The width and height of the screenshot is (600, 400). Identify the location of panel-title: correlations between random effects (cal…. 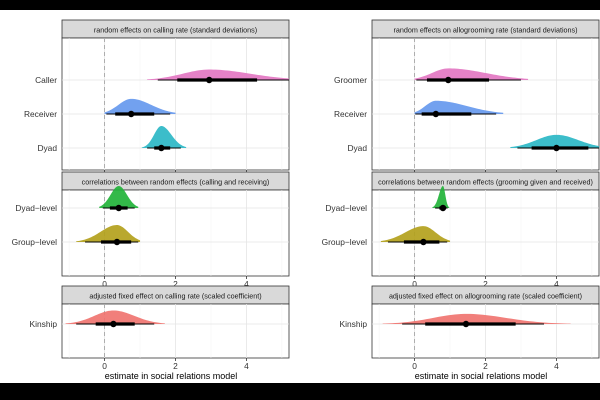
(176, 182).